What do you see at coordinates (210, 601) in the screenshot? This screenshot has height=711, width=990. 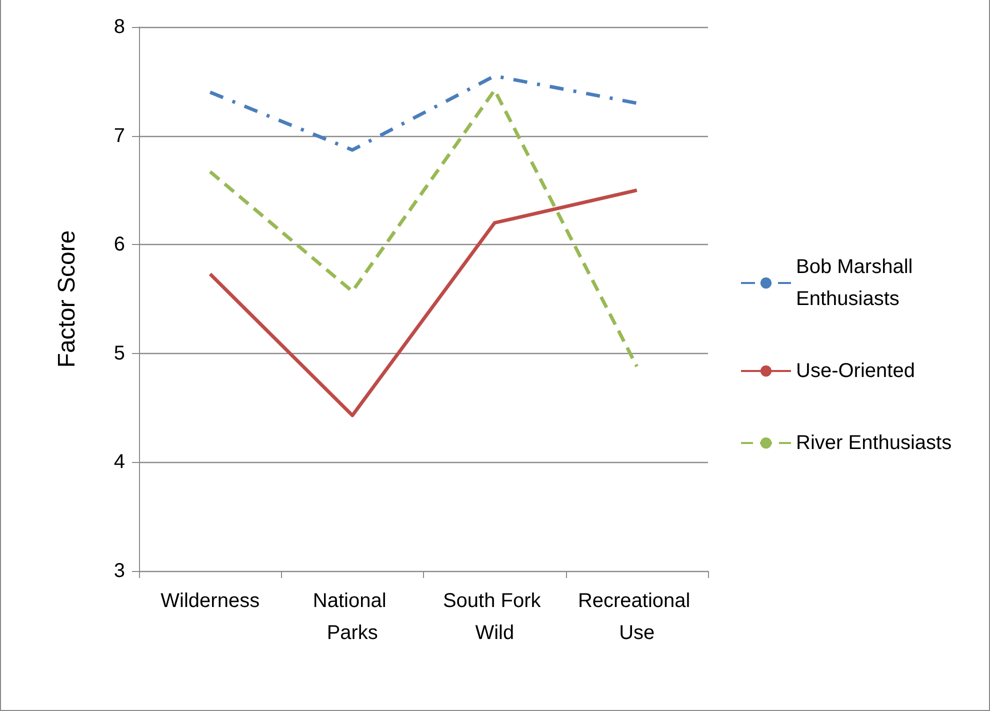 I see `x-tick-label: Wilderness` at bounding box center [210, 601].